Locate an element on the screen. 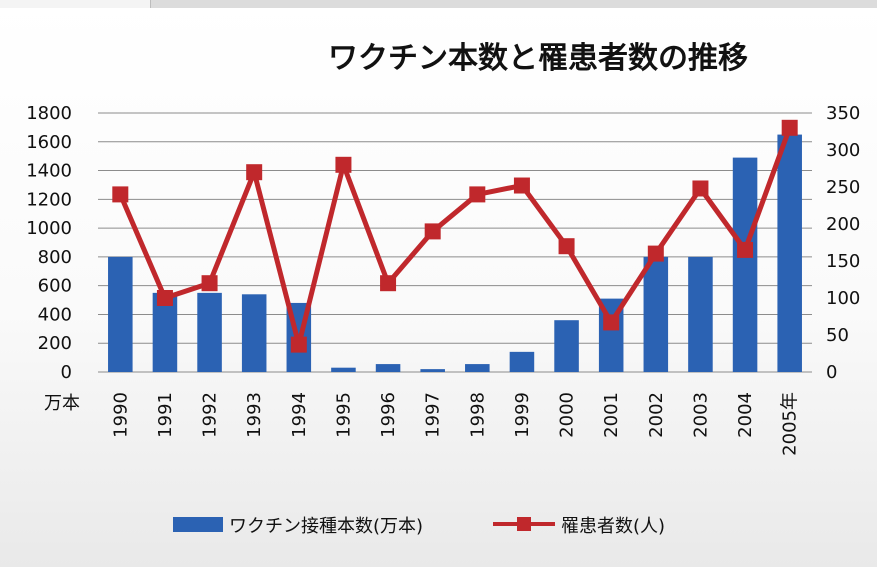 The image size is (877, 567). y-right-tick-label: 350 is located at coordinates (843, 113).